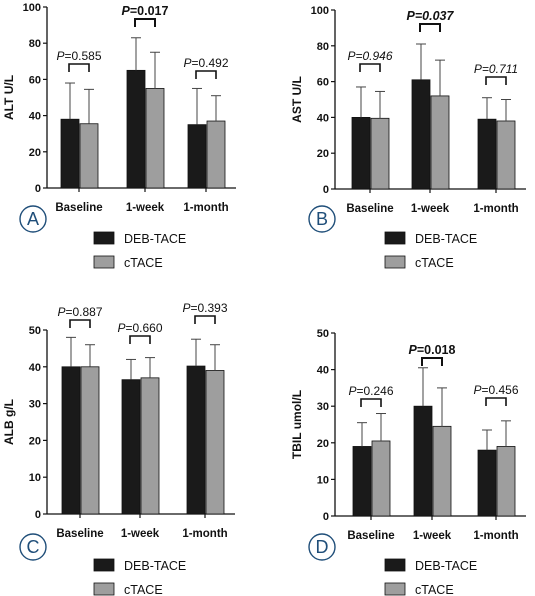  Describe the element at coordinates (297, 424) in the screenshot. I see `y-axis-label: TBIL umol/L` at that location.